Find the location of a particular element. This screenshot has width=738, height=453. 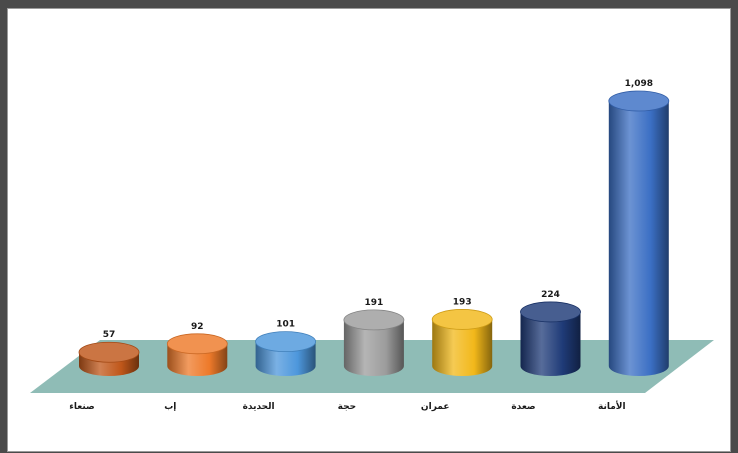

value-label: 101 is located at coordinates (285, 325).